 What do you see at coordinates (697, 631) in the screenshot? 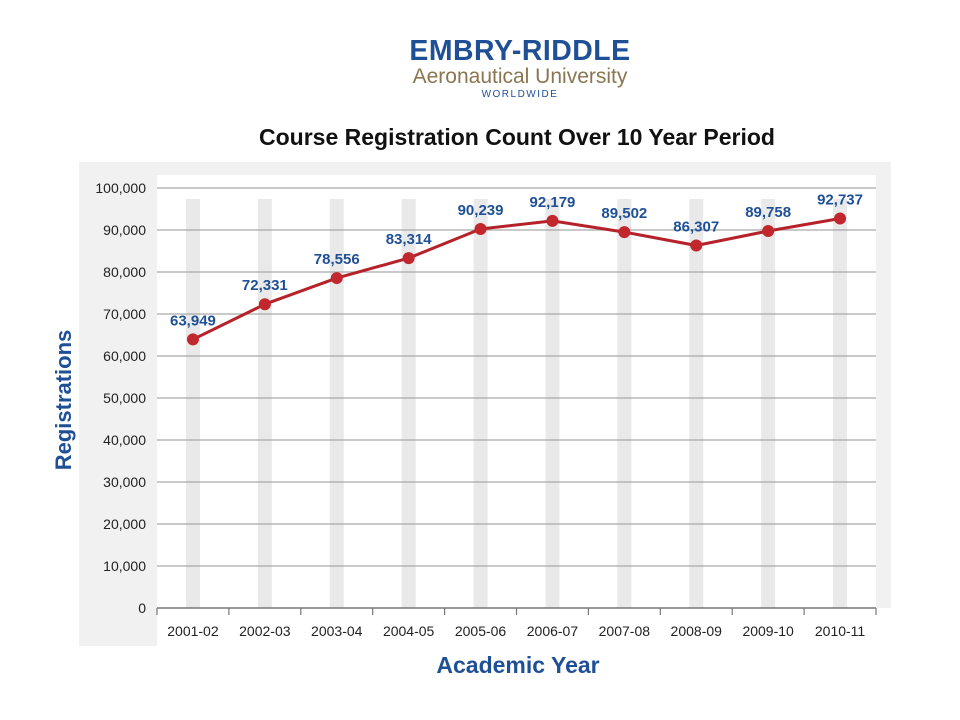
I see `x-tick-label: 2008-09` at bounding box center [697, 631].